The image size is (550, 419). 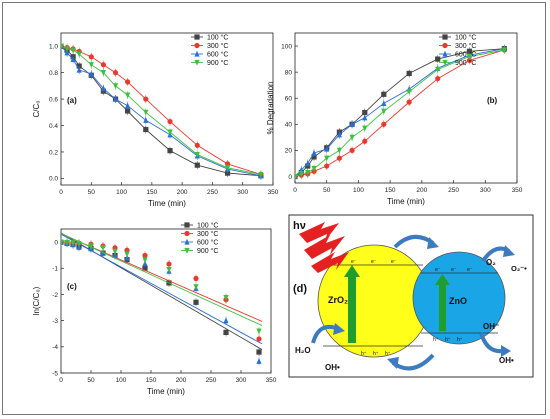 I want to click on x-tick-label: 100, so click(x=358, y=190).